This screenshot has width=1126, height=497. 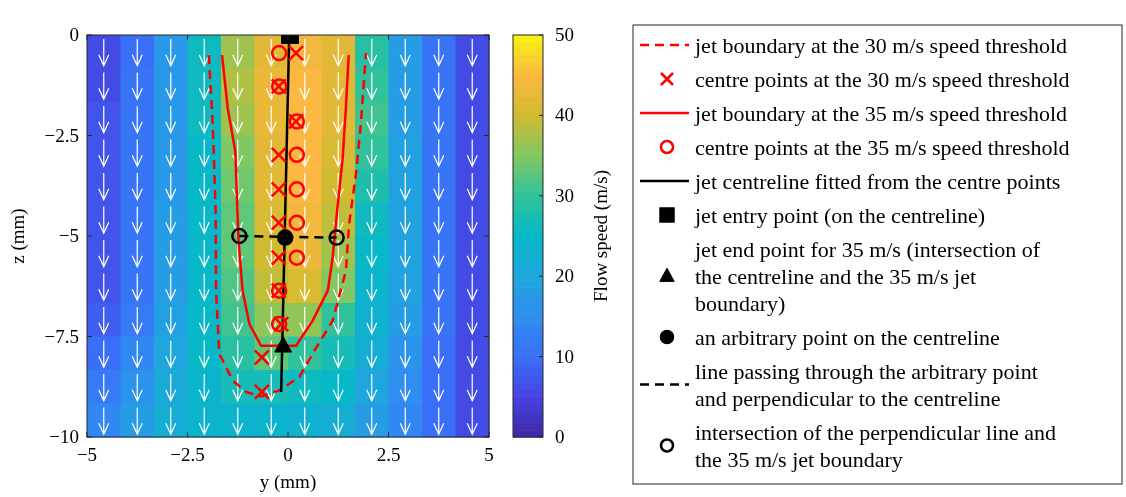 What do you see at coordinates (388, 454) in the screenshot?
I see `x-tick-label: 2.5` at bounding box center [388, 454].